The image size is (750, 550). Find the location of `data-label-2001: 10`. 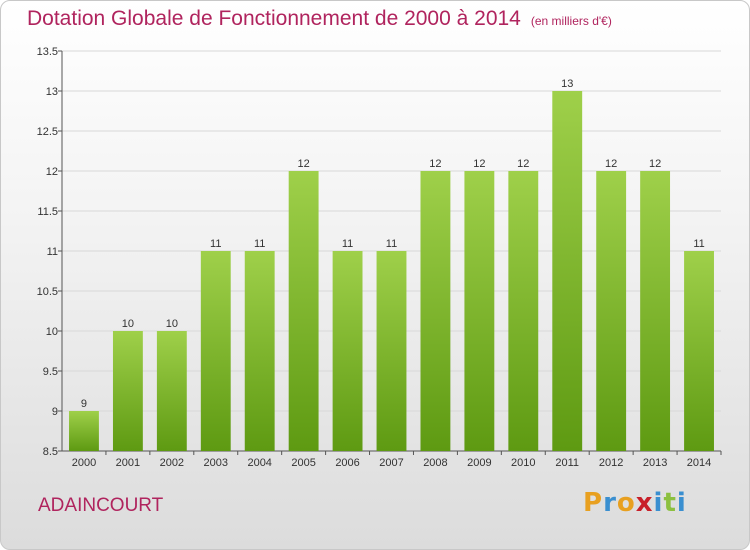

data-label-2001: 10 is located at coordinates (128, 324).